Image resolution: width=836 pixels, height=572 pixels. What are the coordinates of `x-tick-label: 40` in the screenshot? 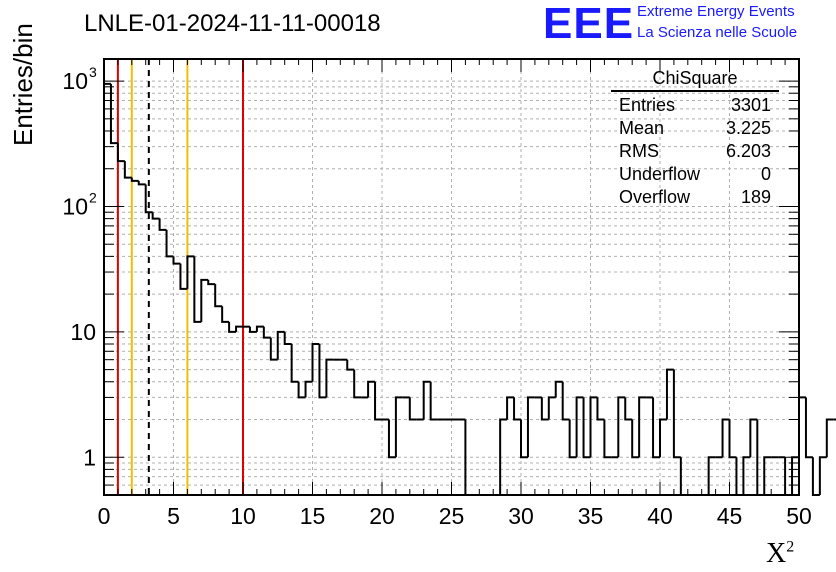 It's located at (660, 516).